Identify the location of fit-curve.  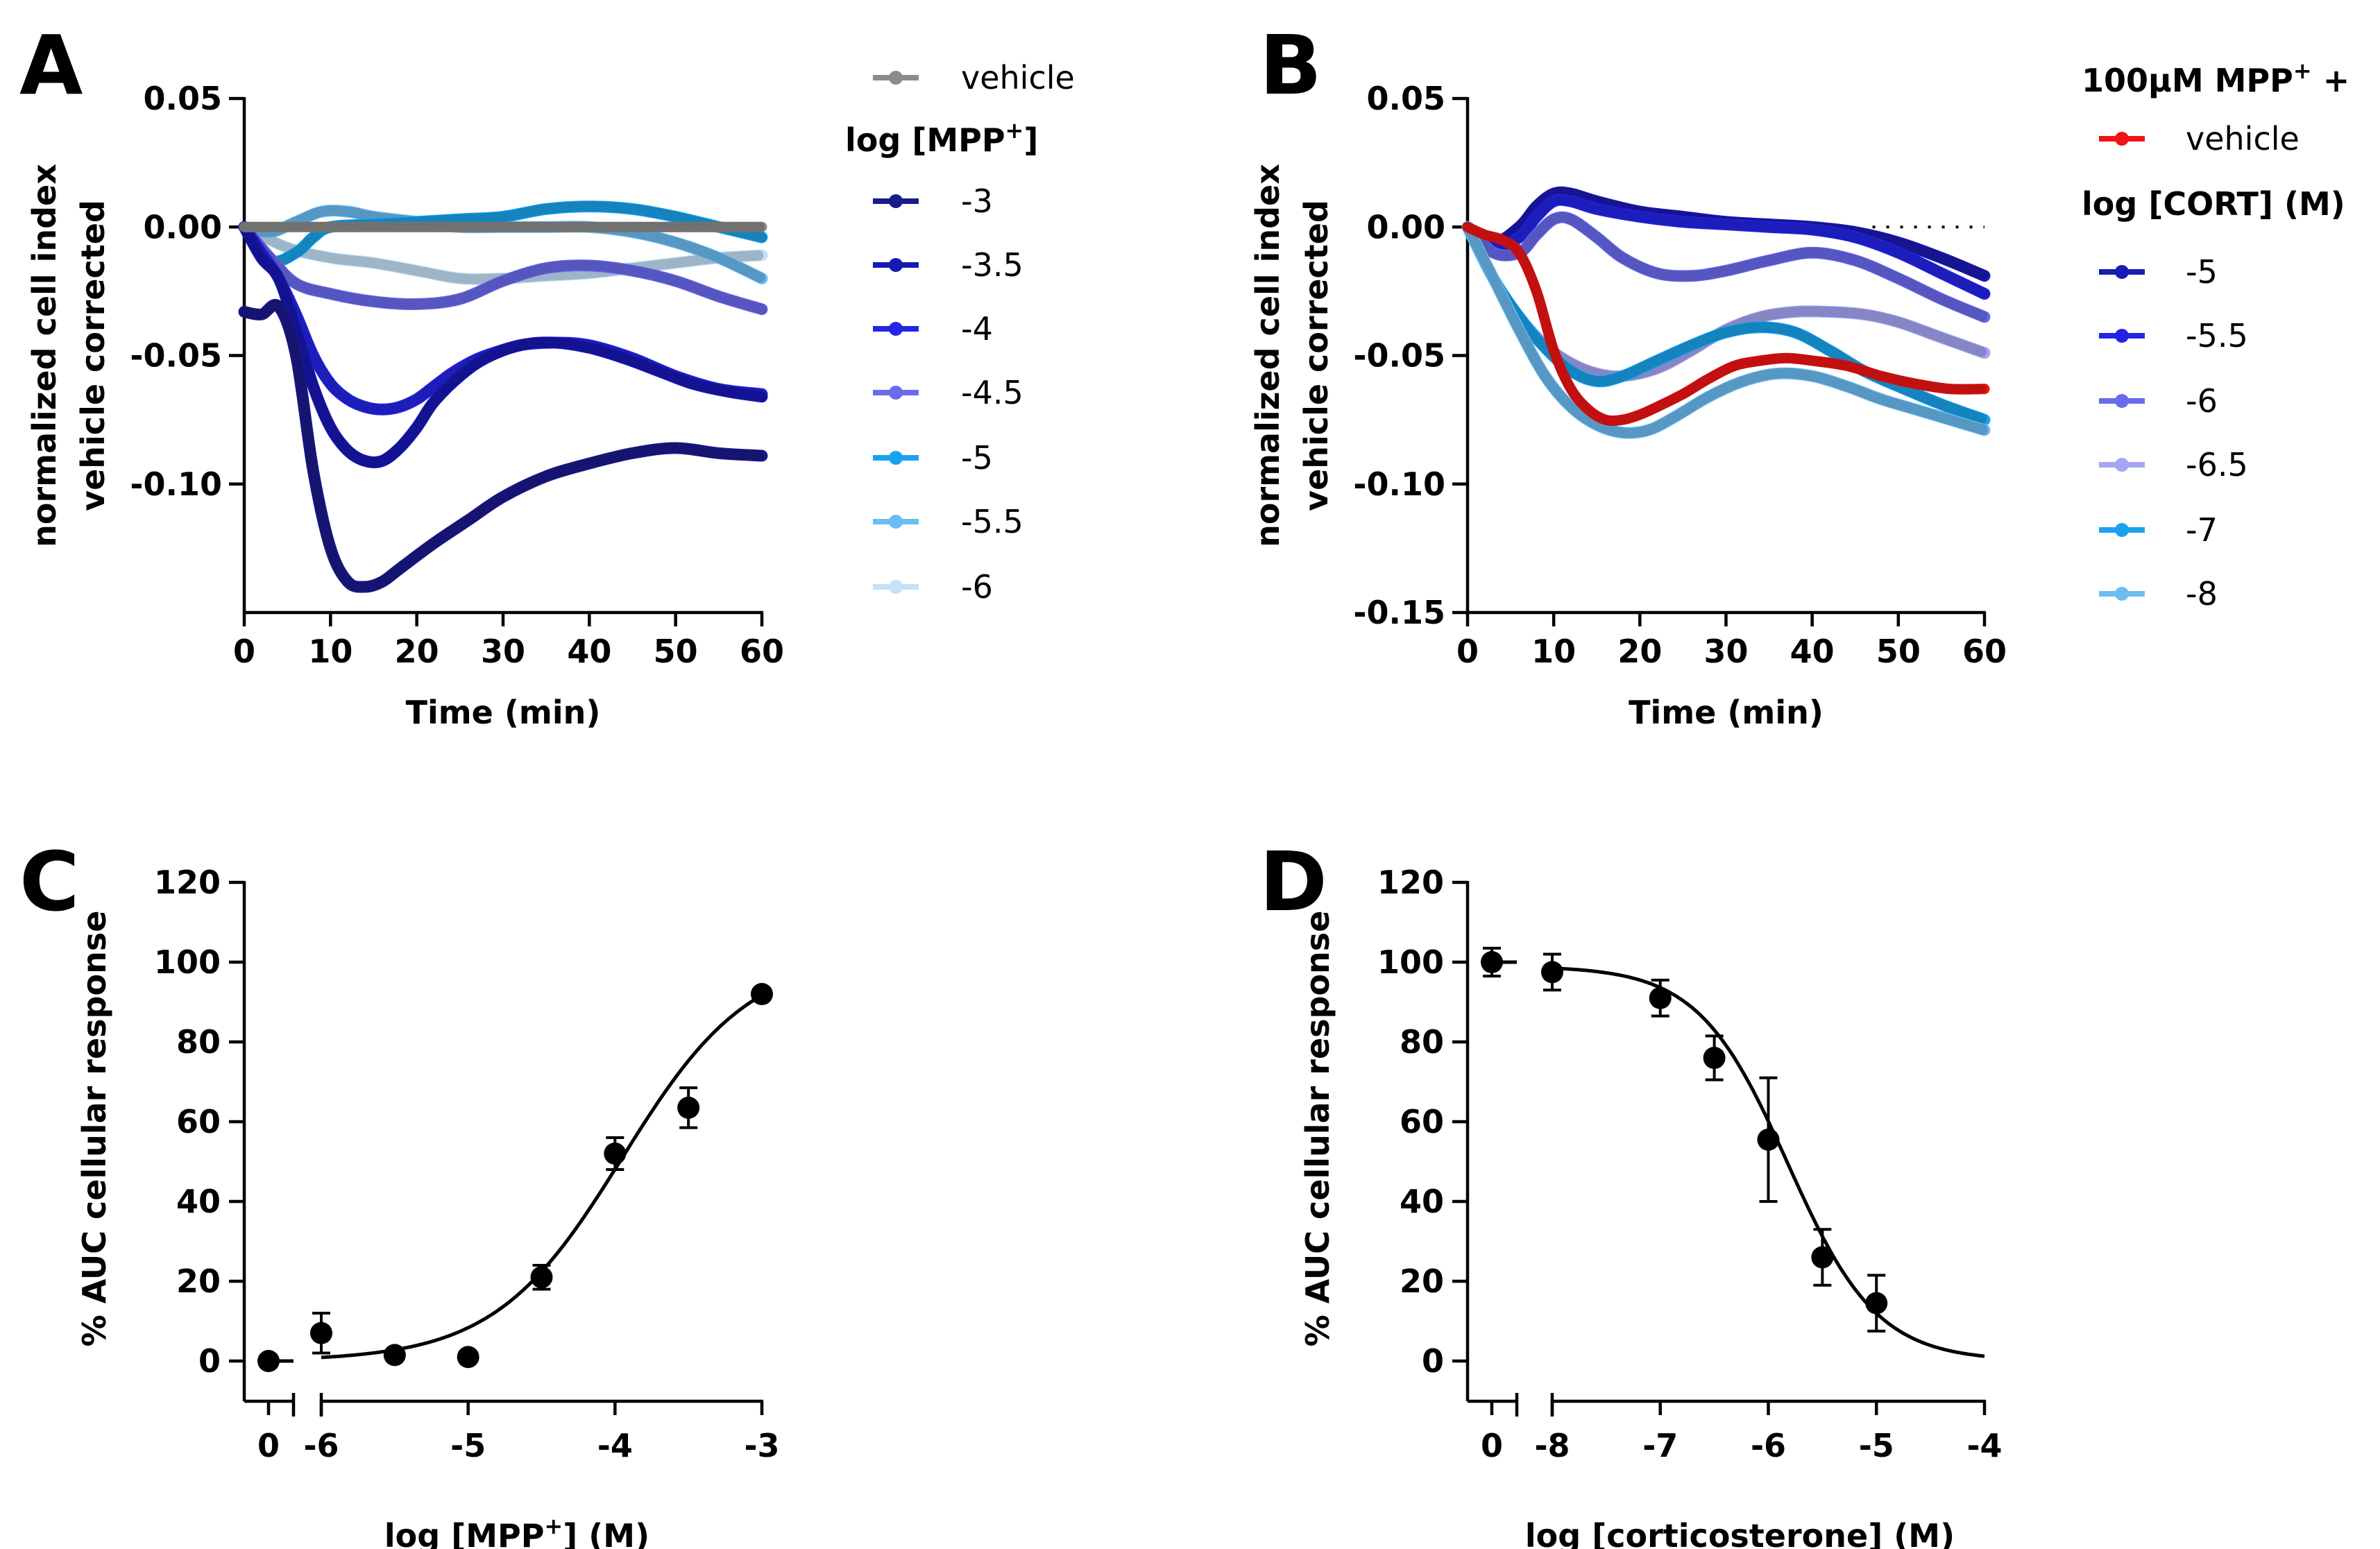
(542, 1177).